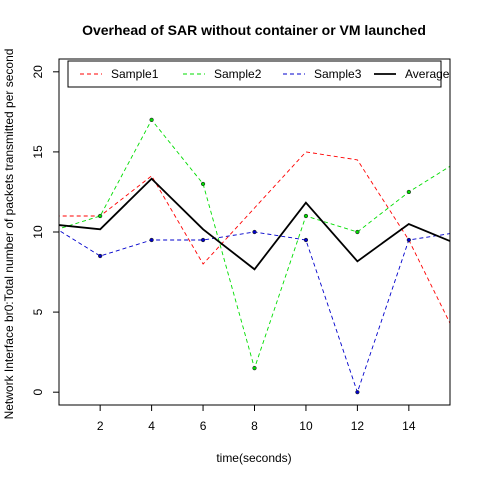 This screenshot has width=480, height=480. I want to click on x-tick-label: 8, so click(254, 426).